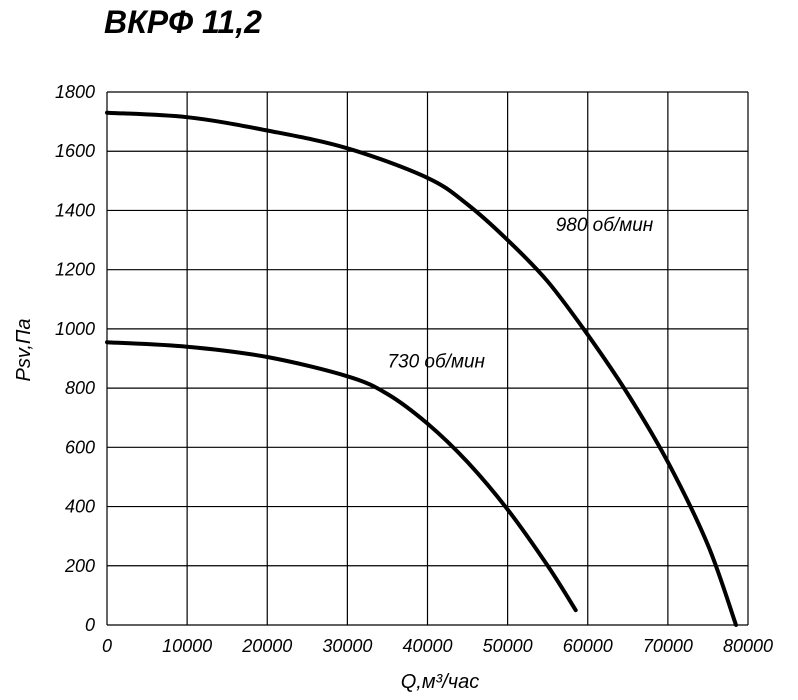  Describe the element at coordinates (508, 646) in the screenshot. I see `x-tick-label: 50000` at that location.